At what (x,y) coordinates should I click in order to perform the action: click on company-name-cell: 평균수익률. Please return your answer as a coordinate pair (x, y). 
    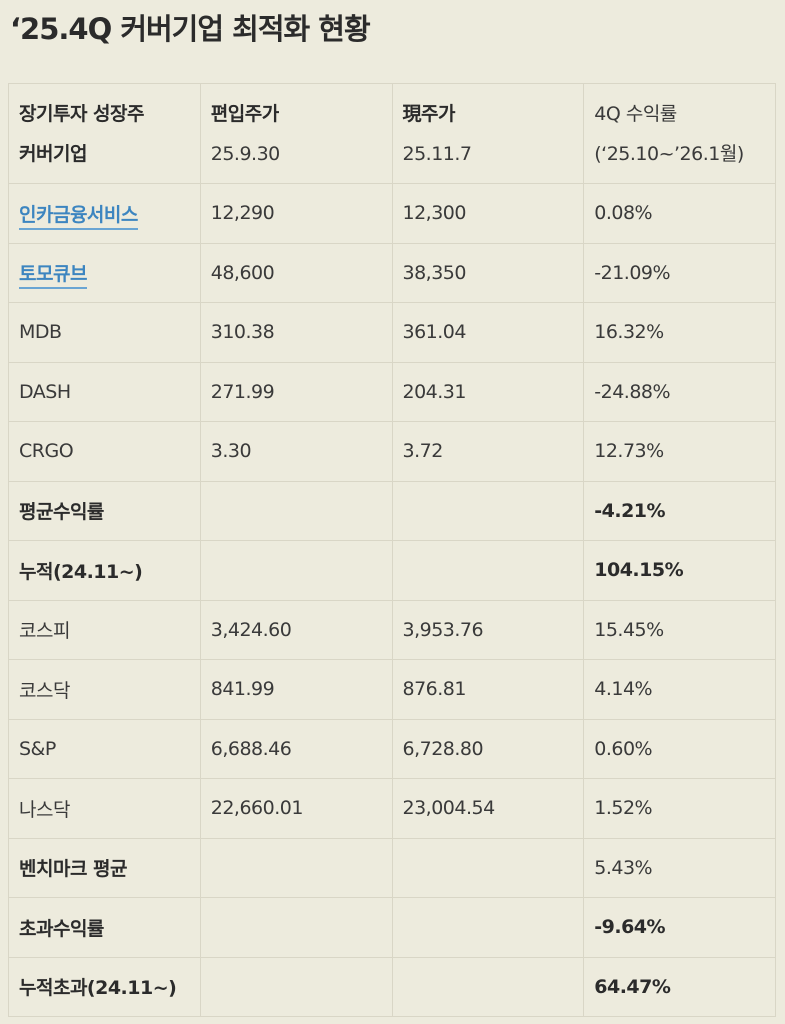
    Looking at the image, I should click on (104, 510).